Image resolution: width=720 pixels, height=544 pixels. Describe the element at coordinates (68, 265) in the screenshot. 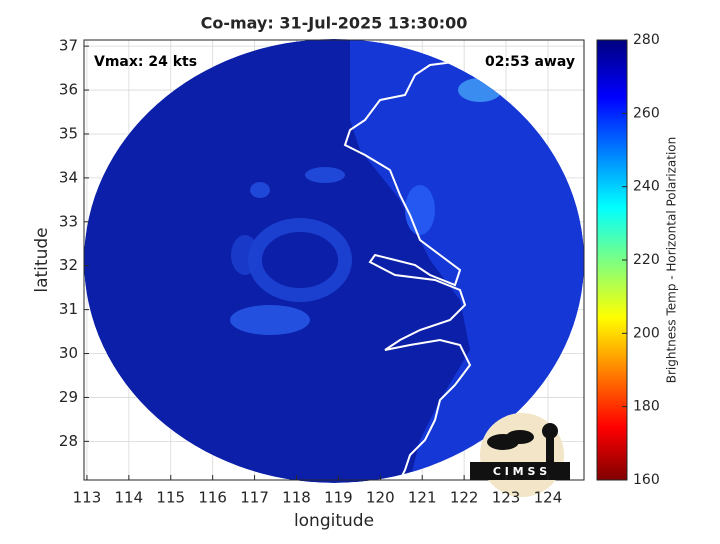

I see `y-tick-label: 32` at that location.